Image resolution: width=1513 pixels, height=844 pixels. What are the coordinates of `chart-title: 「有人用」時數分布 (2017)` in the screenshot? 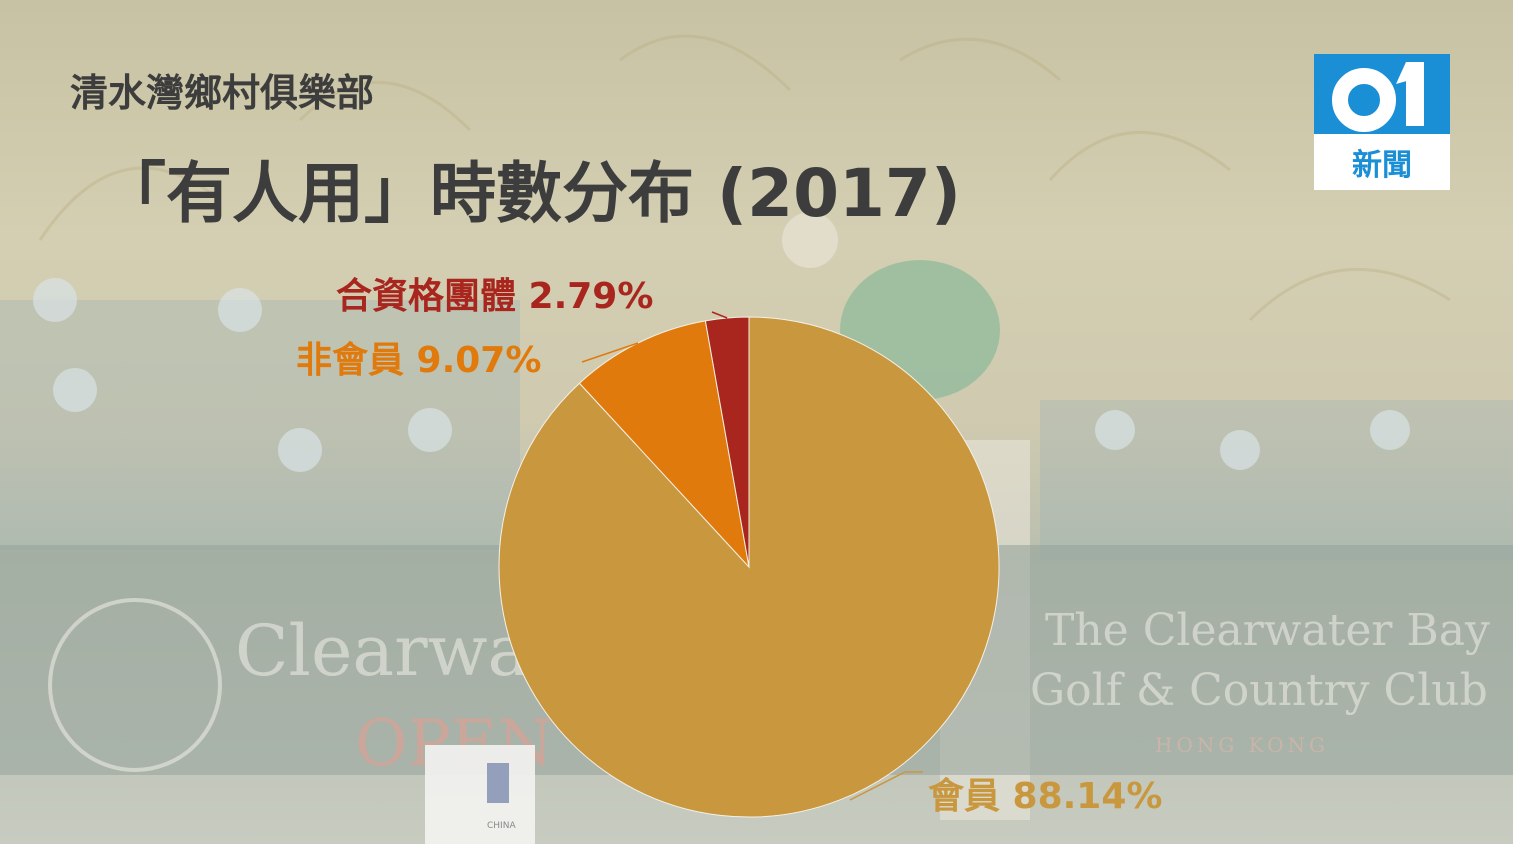 It's located at (530, 193).